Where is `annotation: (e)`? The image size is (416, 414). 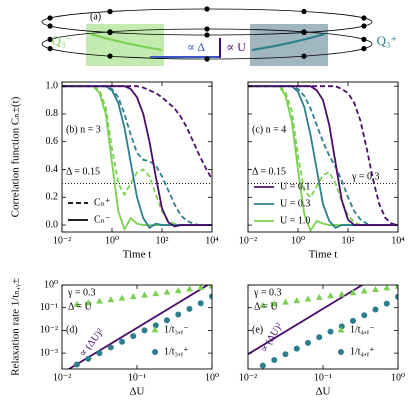 annotation: (e) is located at coordinates (257, 329).